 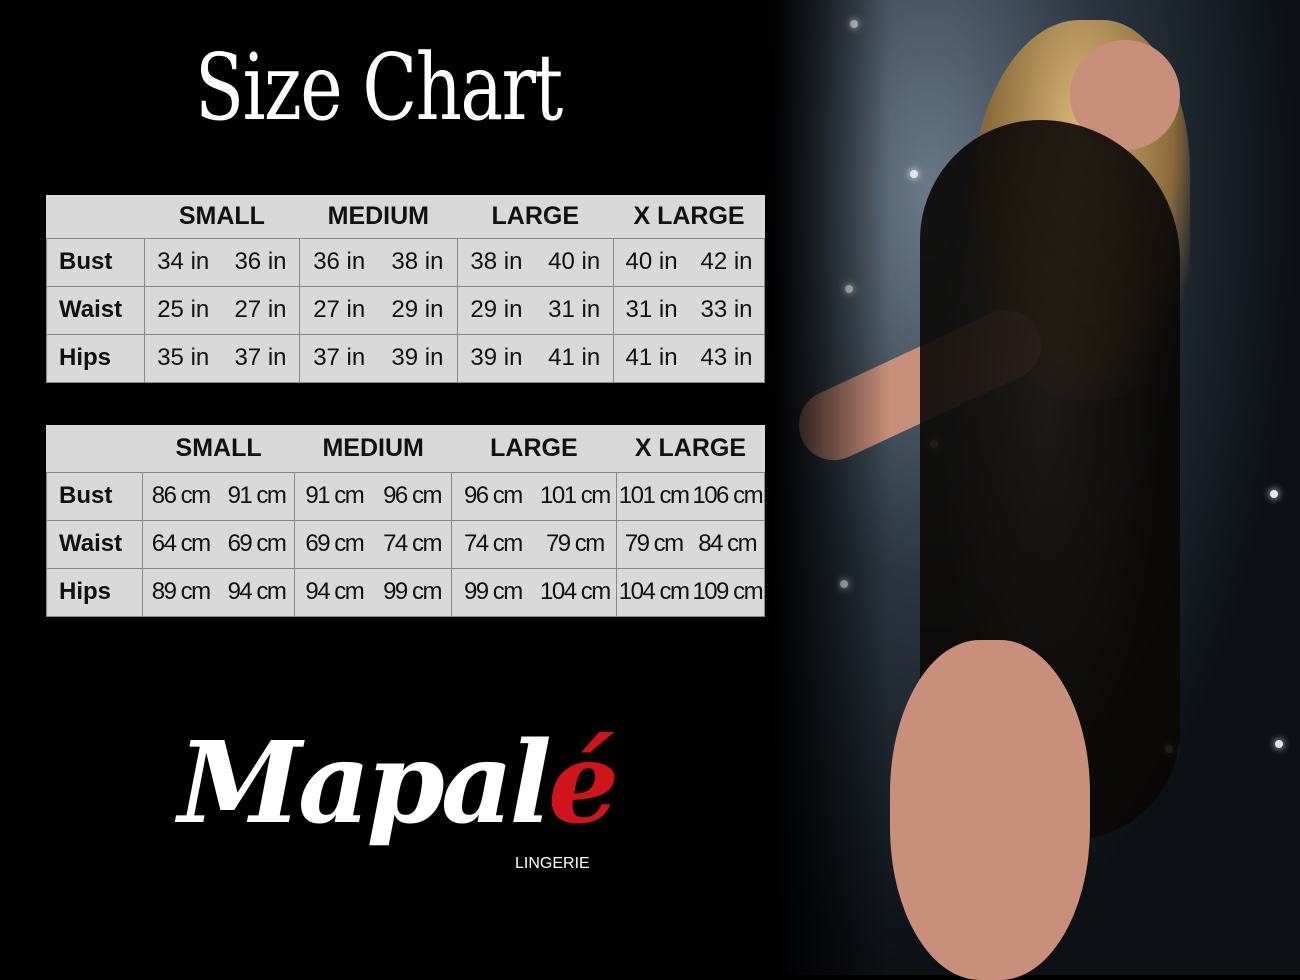 I want to click on size-range-cell: 40 in 42 in, so click(x=689, y=262).